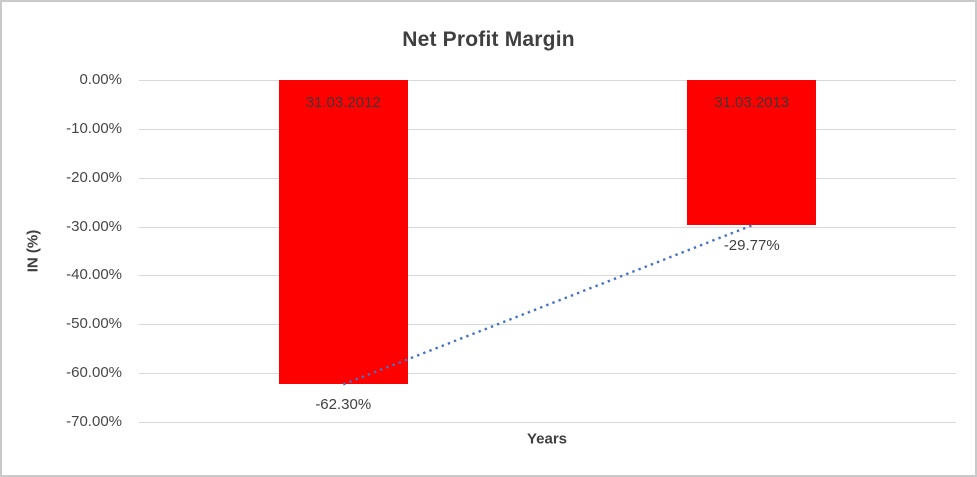 The width and height of the screenshot is (977, 477). What do you see at coordinates (100, 79) in the screenshot?
I see `y-tick-label: 0.00%` at bounding box center [100, 79].